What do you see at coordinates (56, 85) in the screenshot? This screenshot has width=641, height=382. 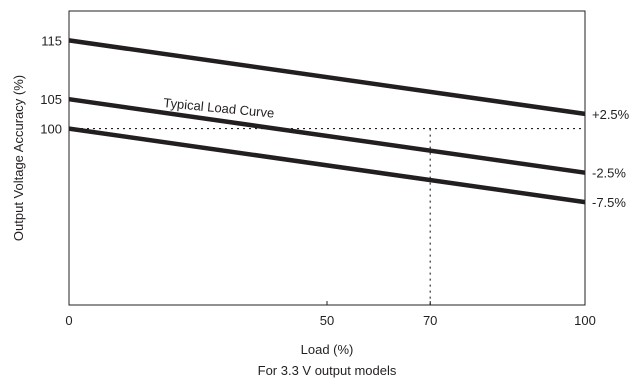 I see `y-ticks: 100 105 115` at bounding box center [56, 85].